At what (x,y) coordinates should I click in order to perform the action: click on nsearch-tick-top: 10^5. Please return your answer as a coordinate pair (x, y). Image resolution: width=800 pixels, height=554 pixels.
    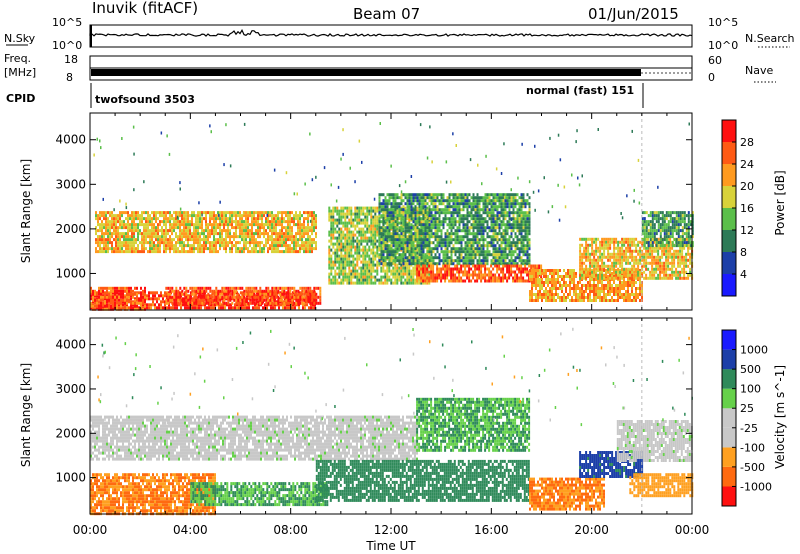
    Looking at the image, I should click on (723, 22).